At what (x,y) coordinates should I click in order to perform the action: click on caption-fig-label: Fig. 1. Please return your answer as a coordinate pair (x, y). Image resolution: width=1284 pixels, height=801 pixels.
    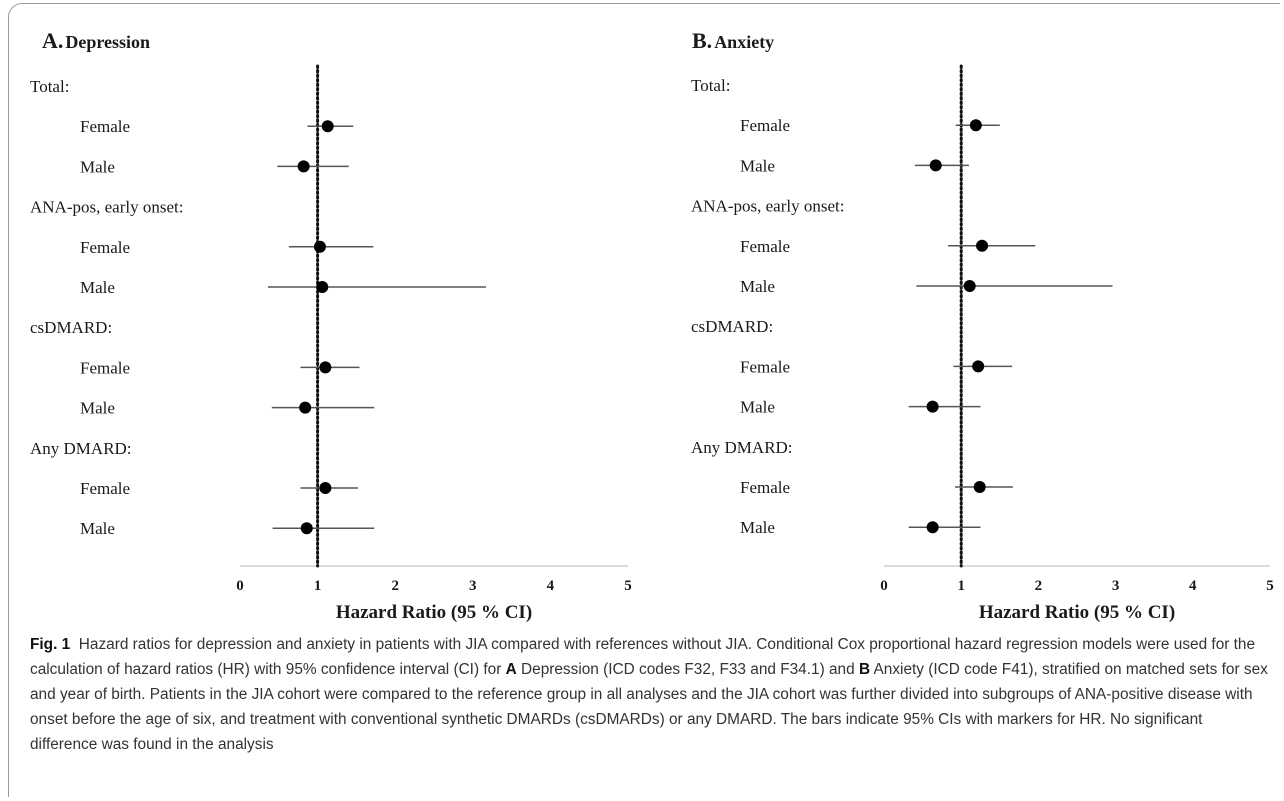
    Looking at the image, I should click on (50, 644).